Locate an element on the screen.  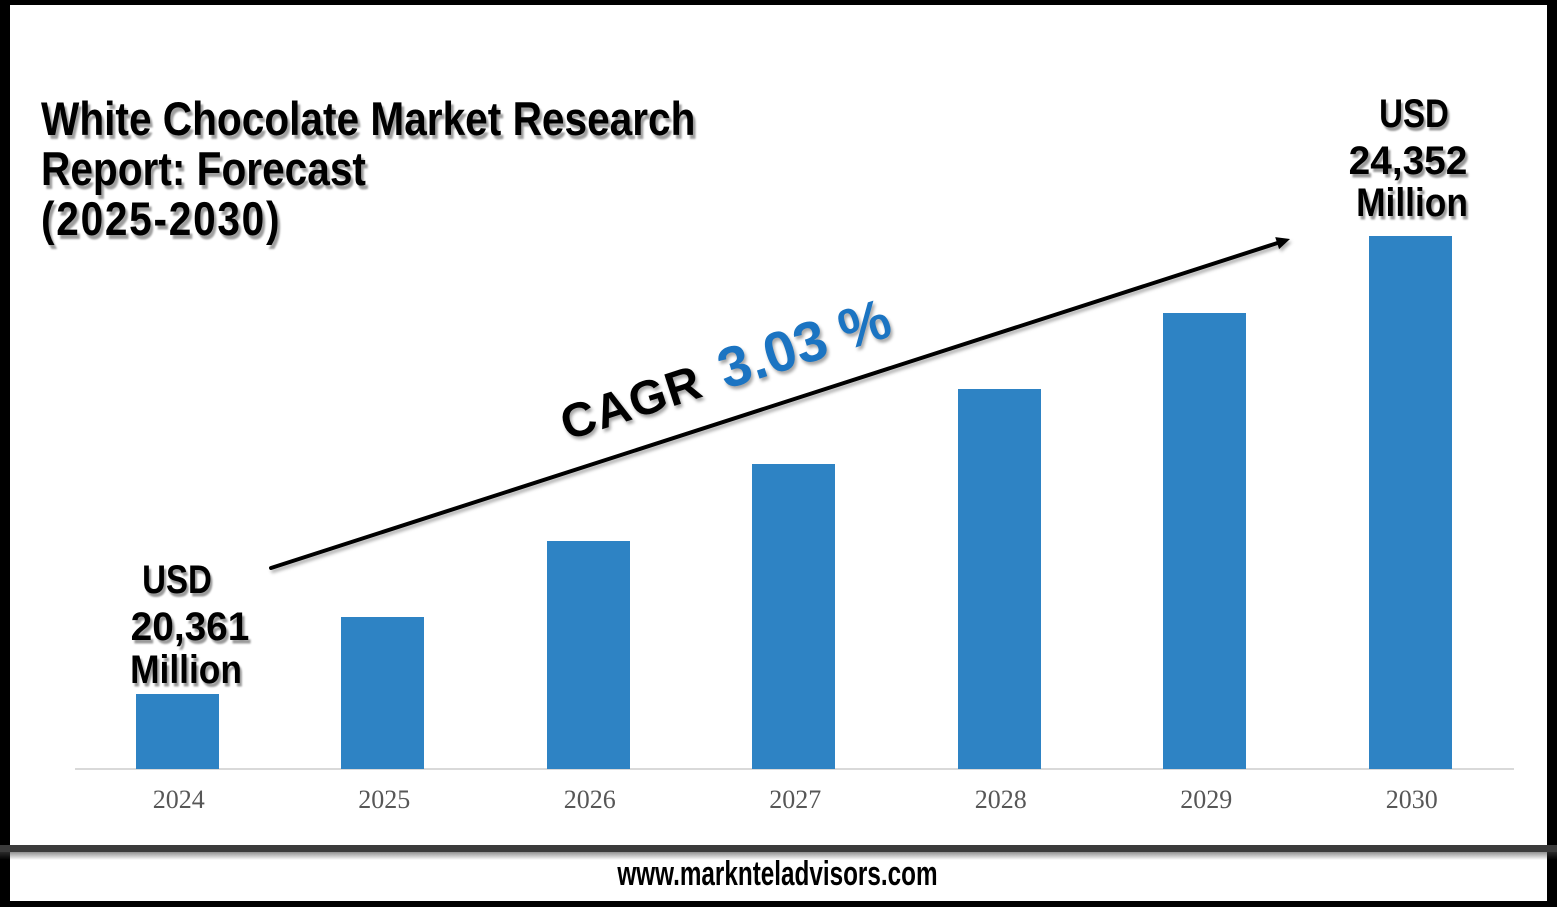
svg-text: CAGR 3.03 % is located at coordinates (724, 369).